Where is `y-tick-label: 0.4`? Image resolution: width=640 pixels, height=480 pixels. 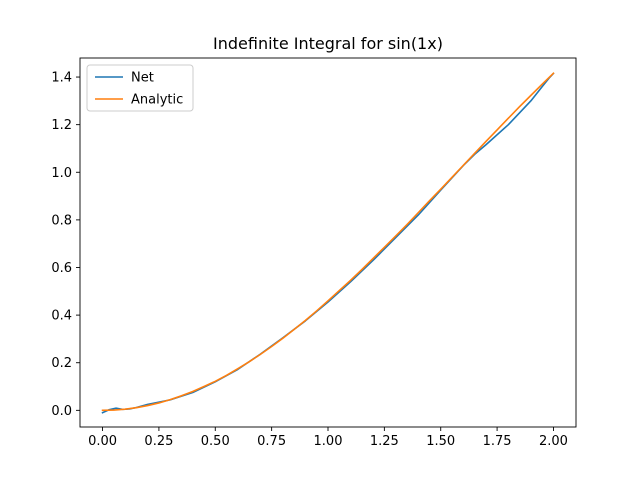
y-tick-label: 0.4 is located at coordinates (61, 316).